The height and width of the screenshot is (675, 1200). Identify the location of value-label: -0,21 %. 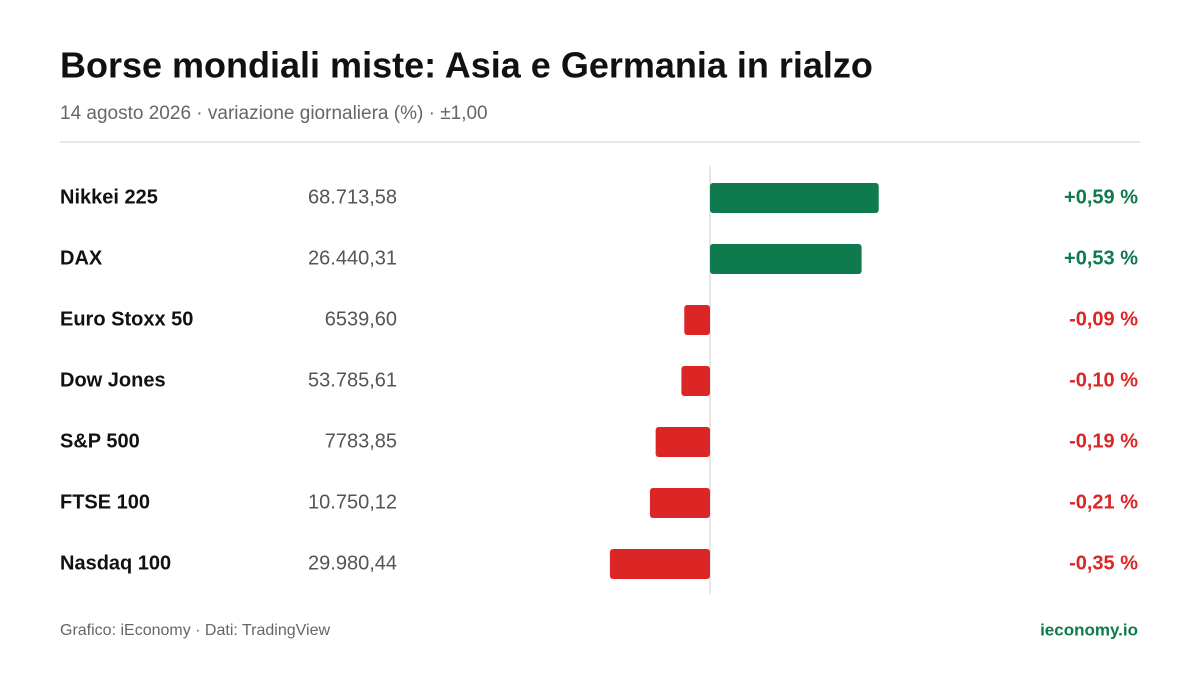
(1103, 502).